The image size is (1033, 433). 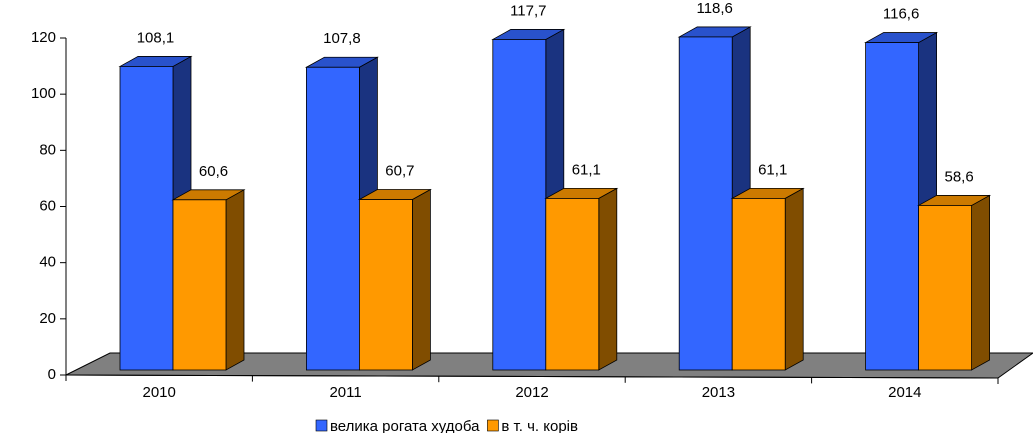 I want to click on value-label: 117,7, so click(x=528, y=10).